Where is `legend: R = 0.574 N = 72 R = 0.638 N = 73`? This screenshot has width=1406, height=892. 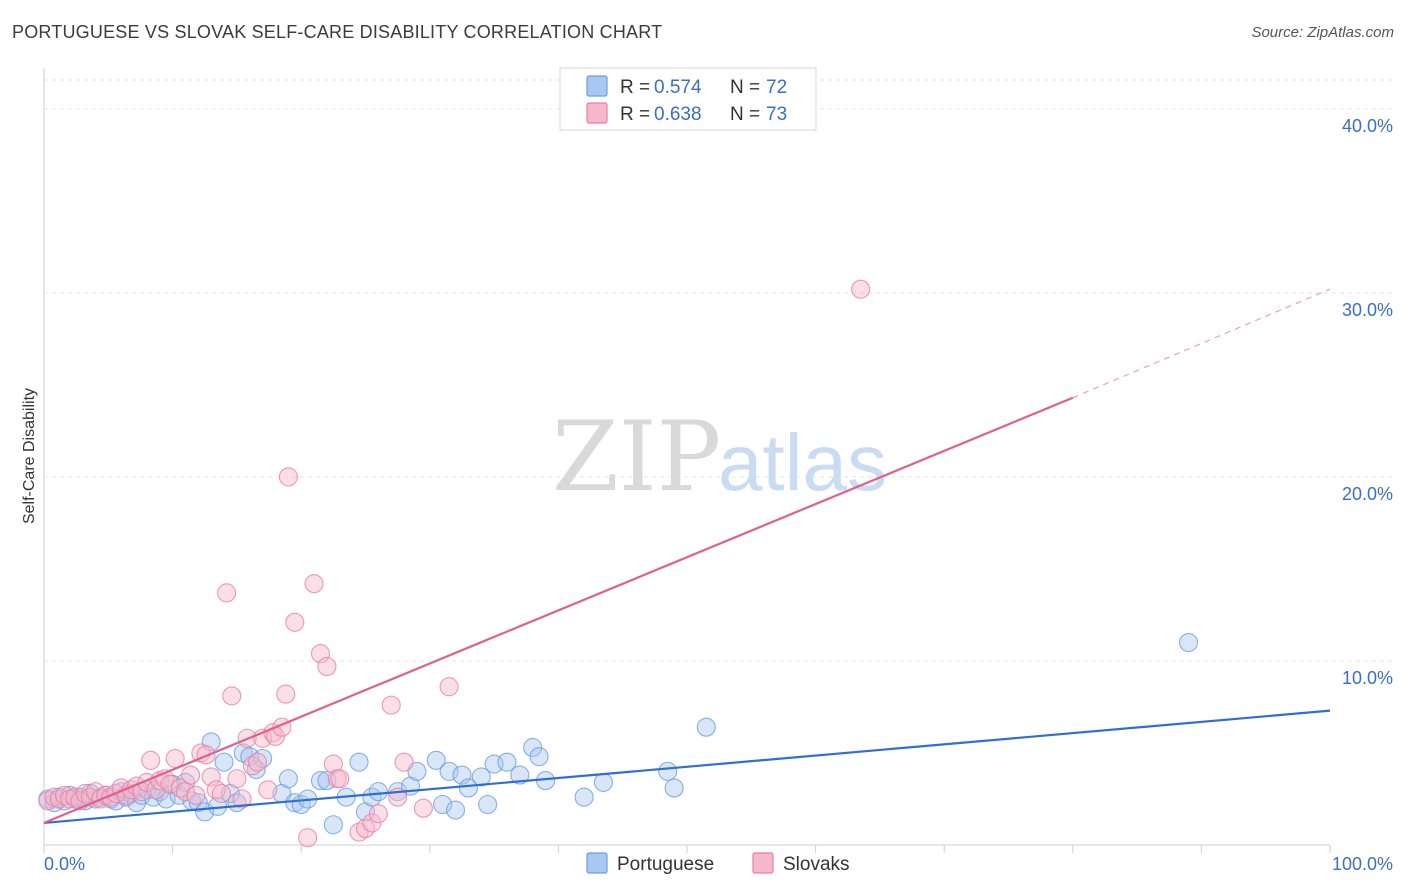 legend: R = 0.574 N = 72 R = 0.638 N = 73 is located at coordinates (688, 99).